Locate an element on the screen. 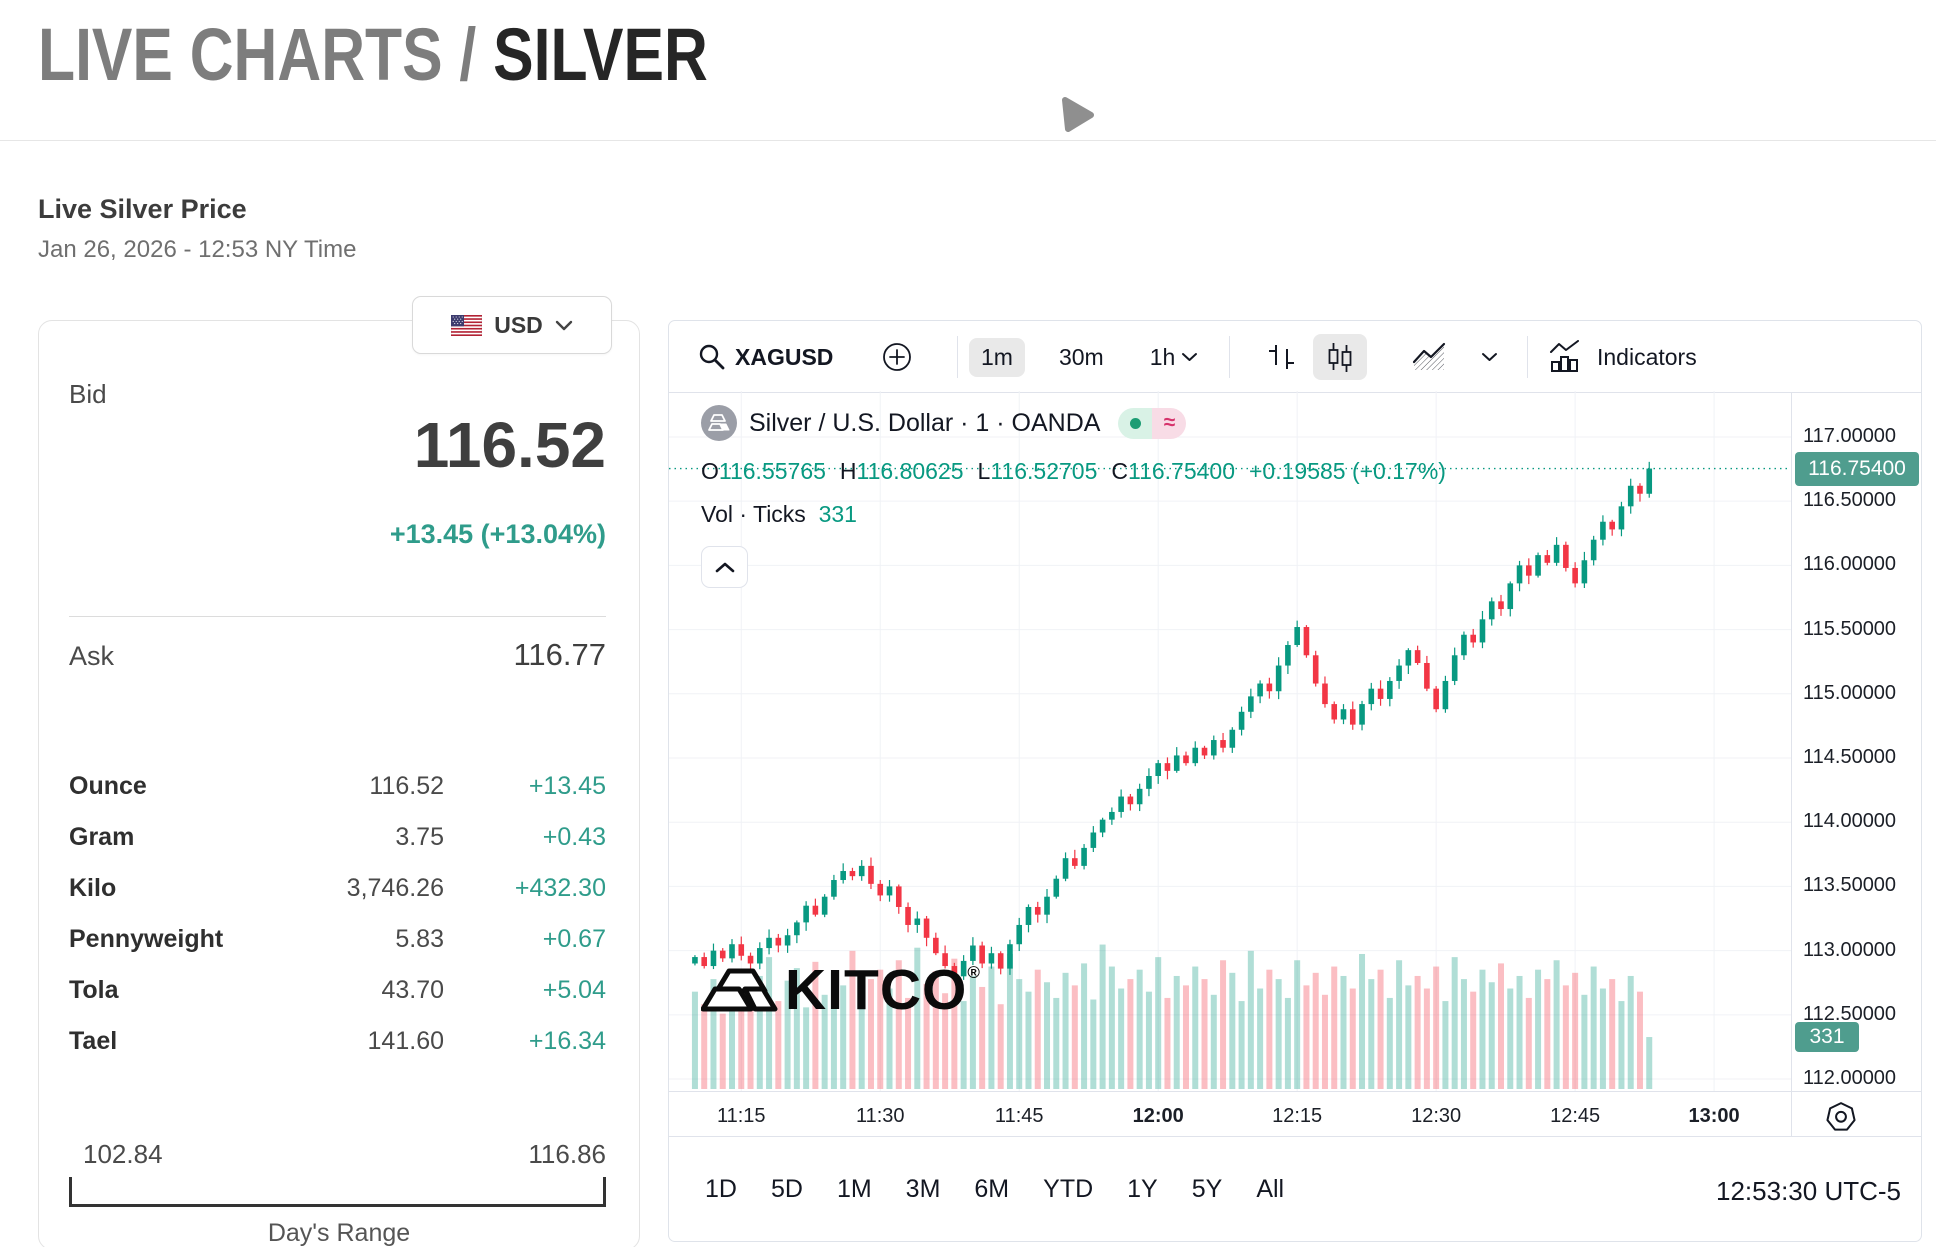 The image size is (1936, 1247). kitco-watermark: KITCO ® is located at coordinates (840, 990).